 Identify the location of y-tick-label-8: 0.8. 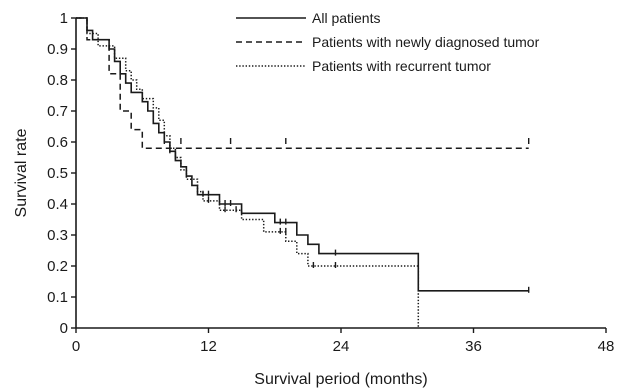
(57, 80).